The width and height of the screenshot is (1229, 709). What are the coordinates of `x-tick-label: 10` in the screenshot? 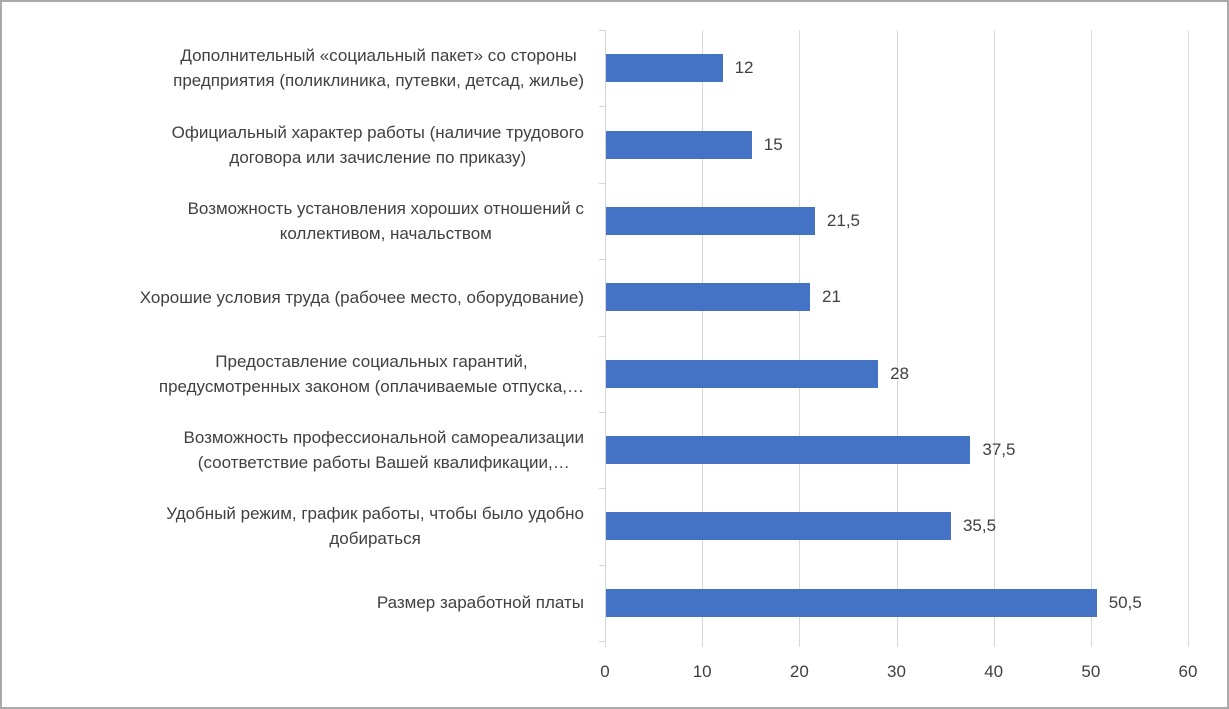 It's located at (702, 671).